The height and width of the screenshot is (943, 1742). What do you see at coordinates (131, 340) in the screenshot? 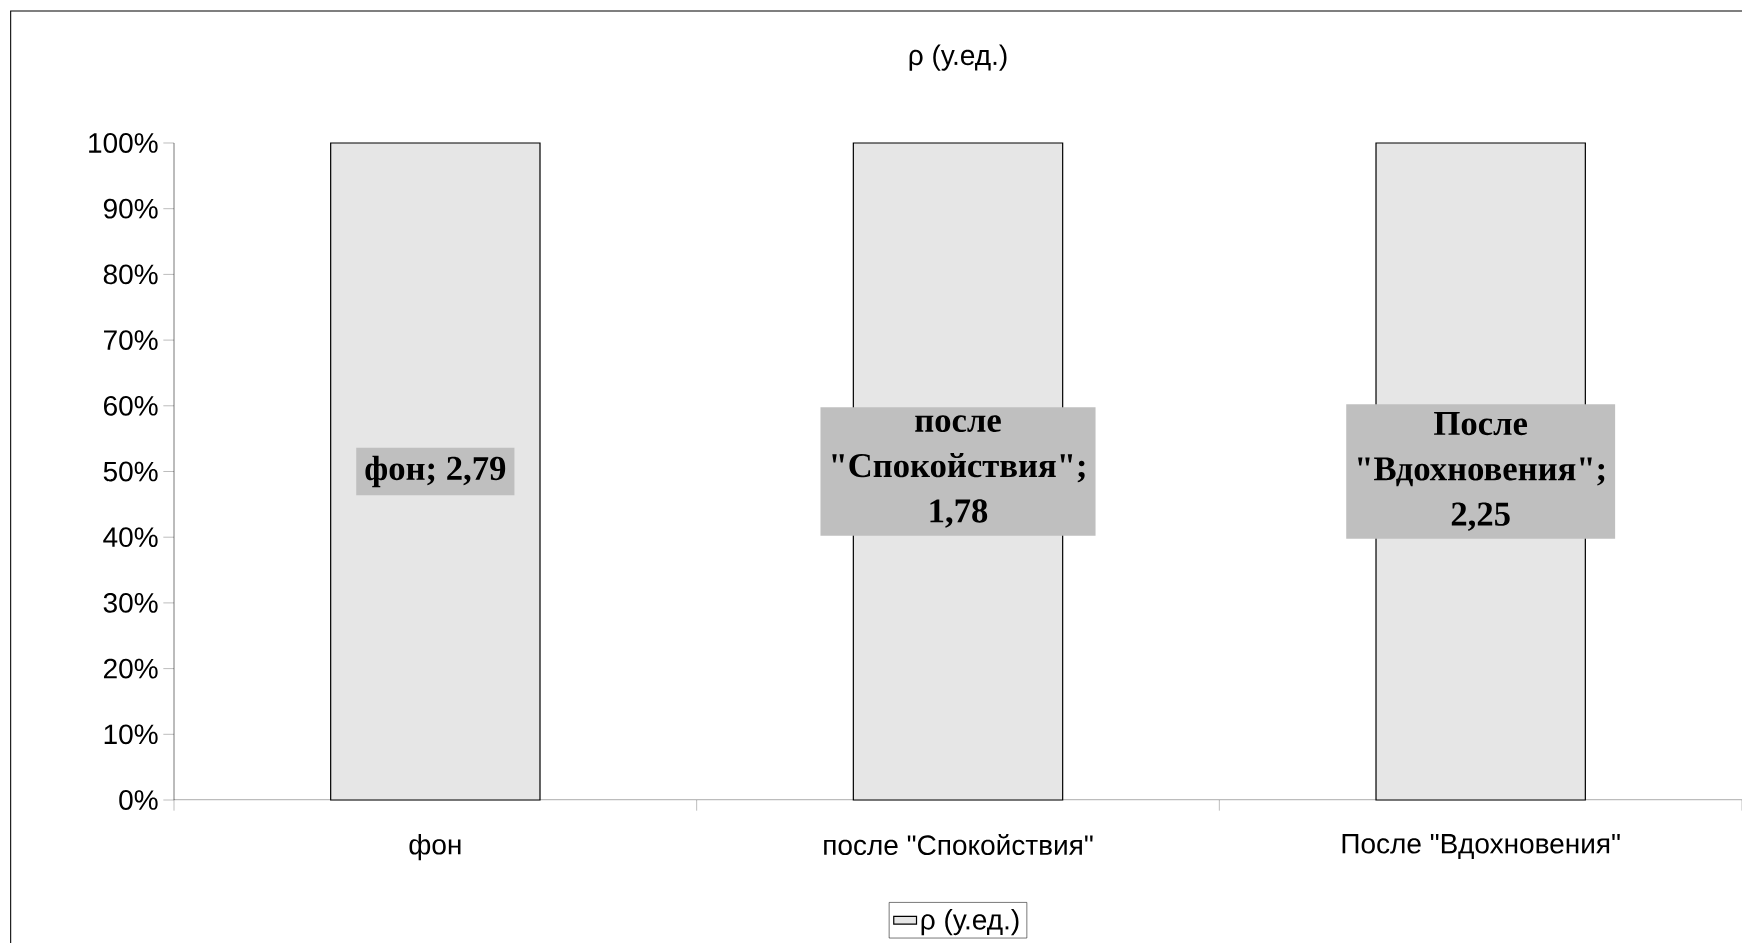
I see `y-tick-label: 70%` at bounding box center [131, 340].